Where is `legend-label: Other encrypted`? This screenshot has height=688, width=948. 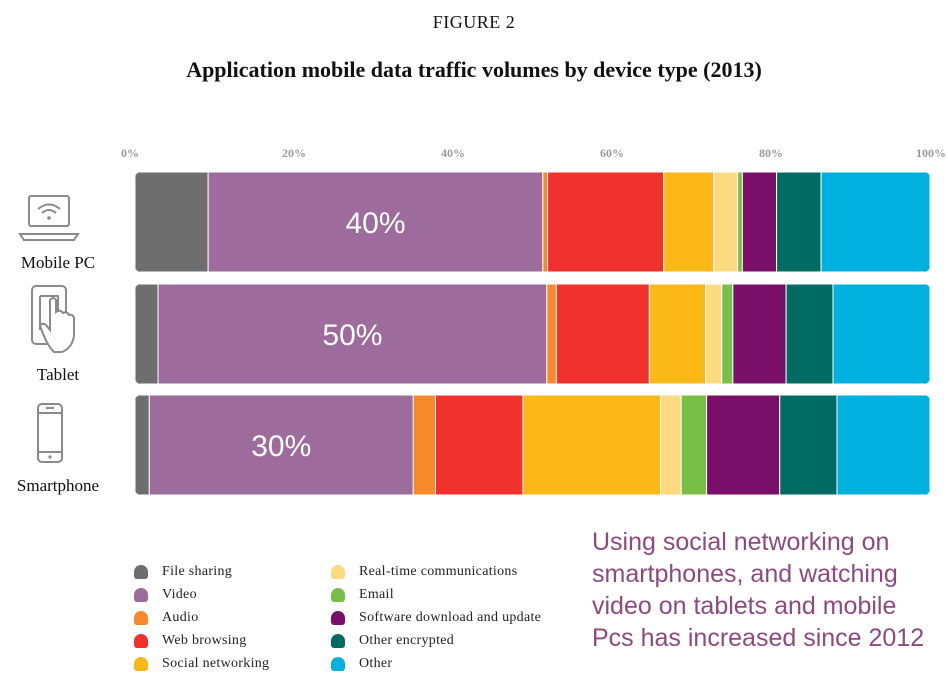
legend-label: Other encrypted is located at coordinates (407, 640).